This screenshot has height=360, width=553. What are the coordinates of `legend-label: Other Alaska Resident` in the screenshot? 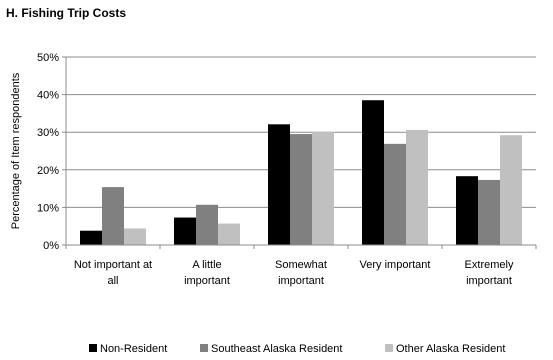 It's located at (450, 349).